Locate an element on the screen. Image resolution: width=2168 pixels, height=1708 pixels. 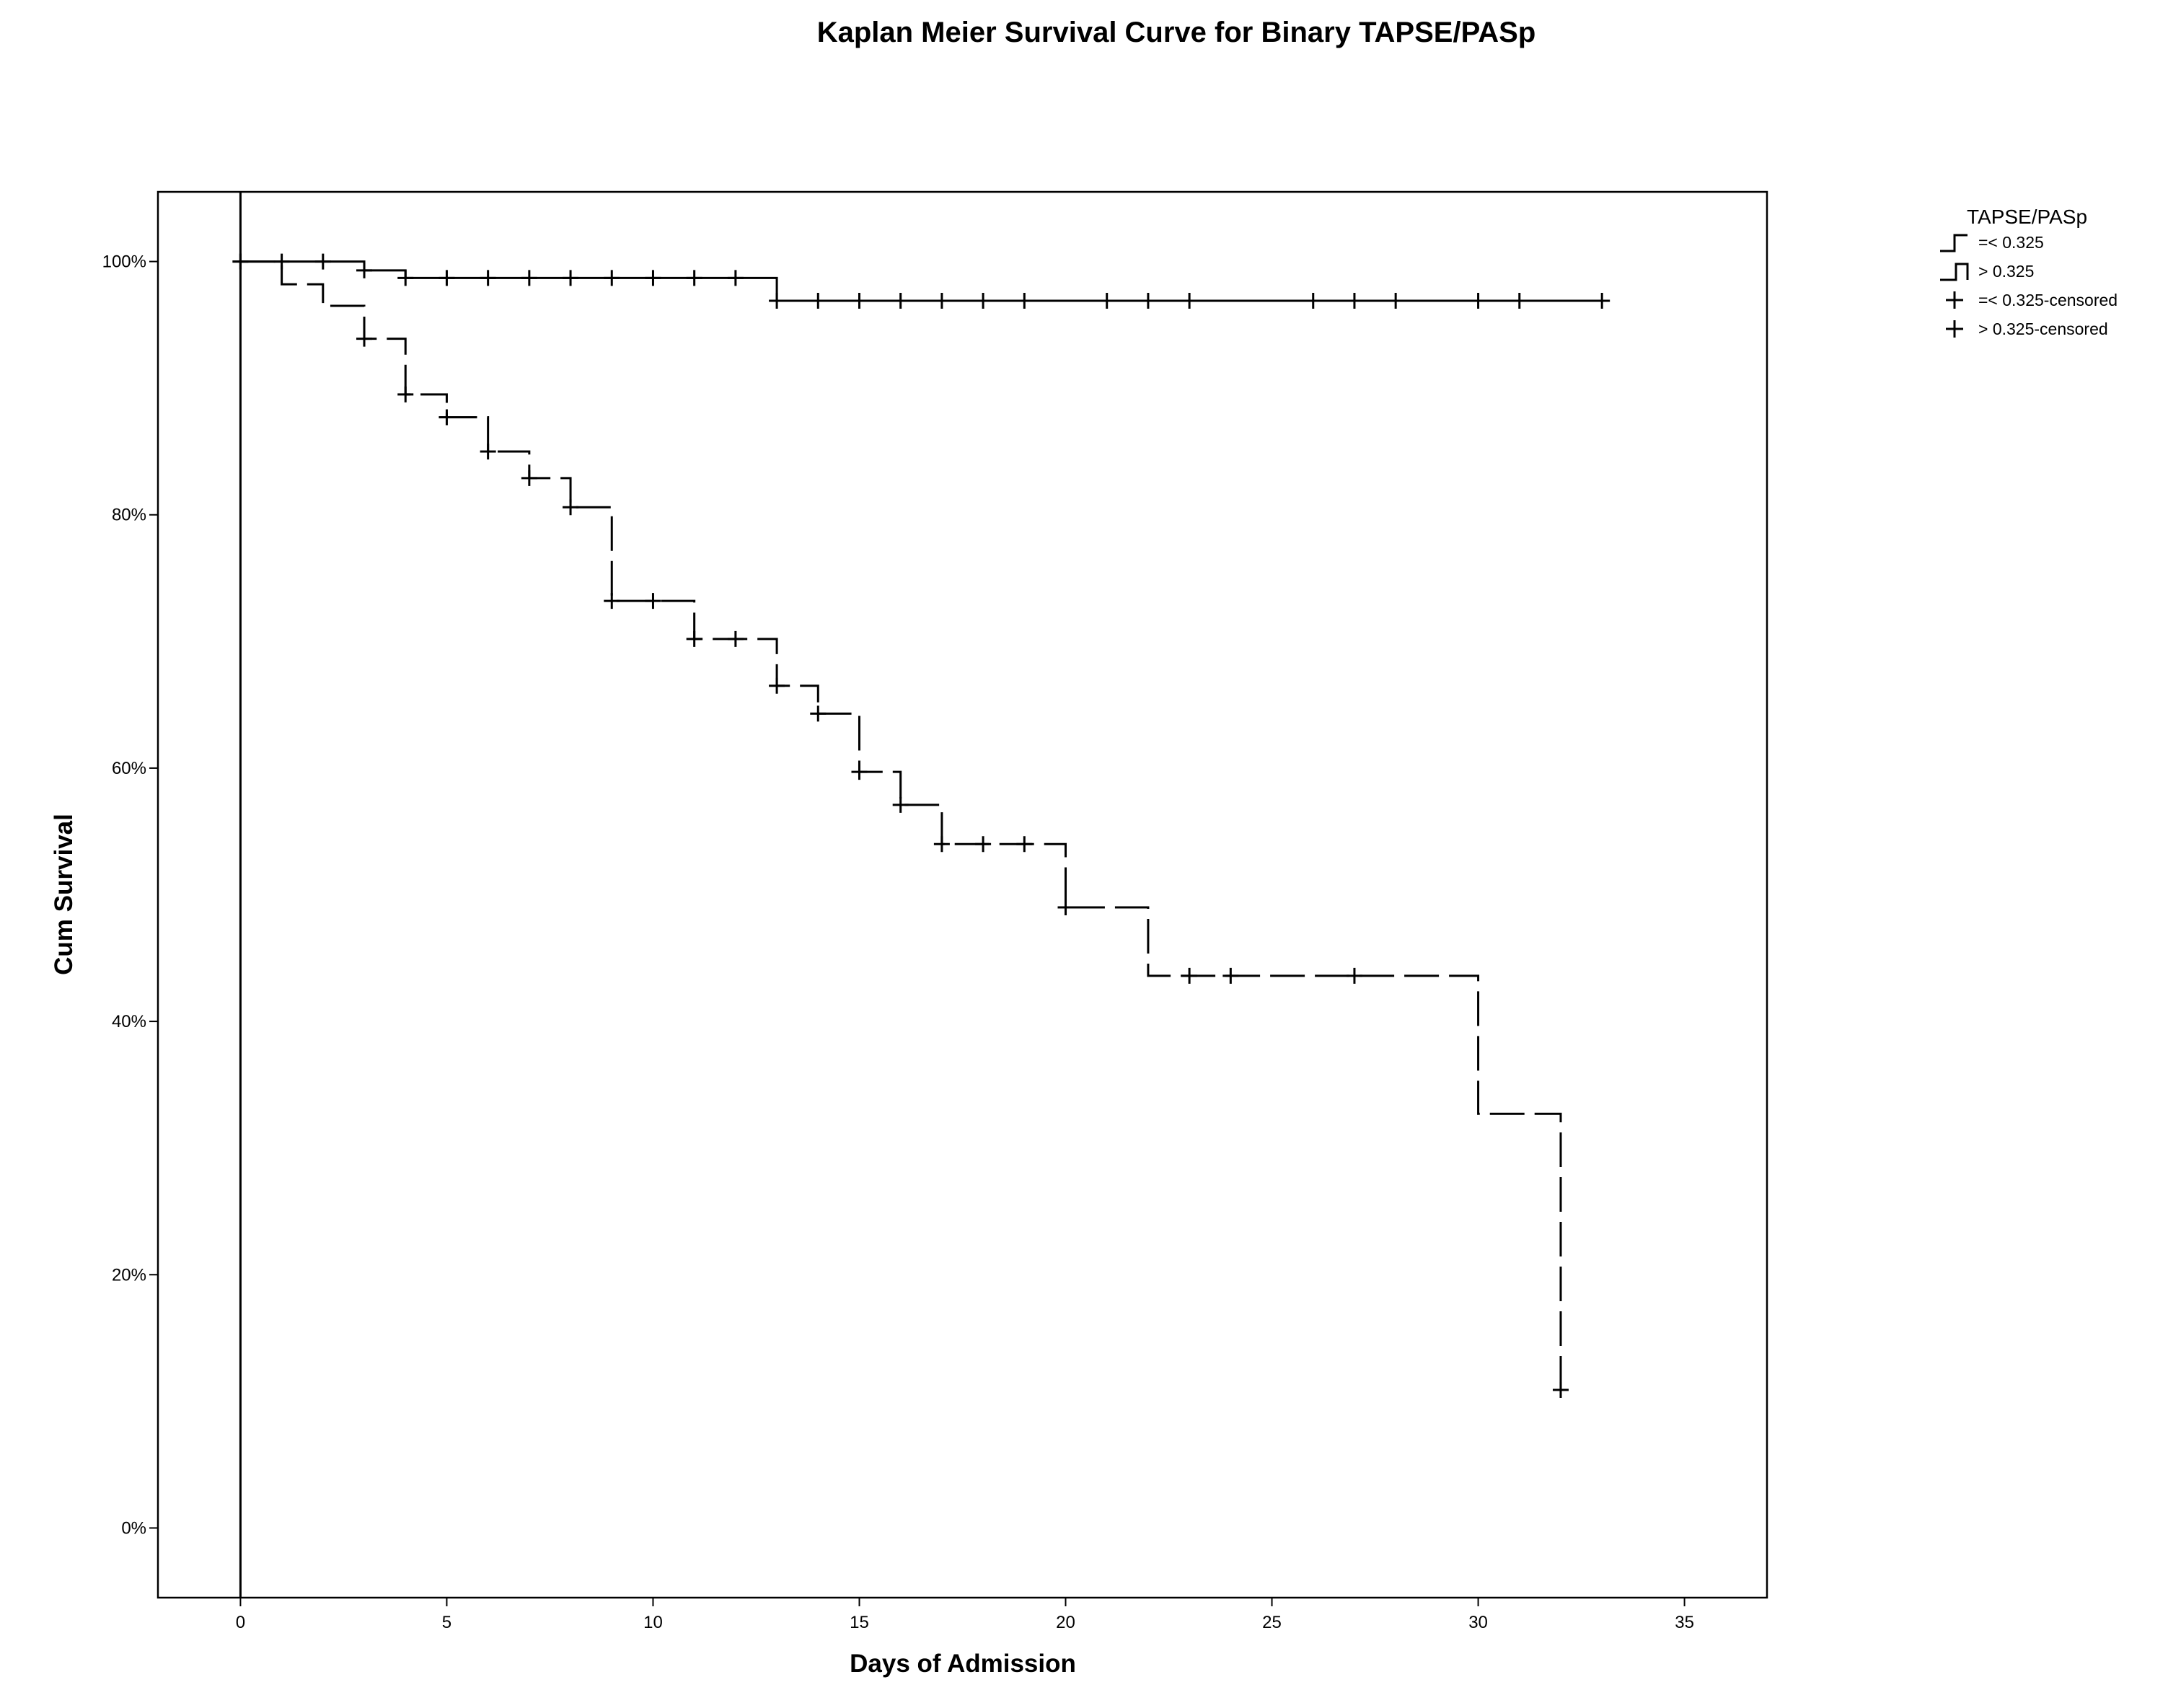
x-tick-label: 20 is located at coordinates (1065, 1623).